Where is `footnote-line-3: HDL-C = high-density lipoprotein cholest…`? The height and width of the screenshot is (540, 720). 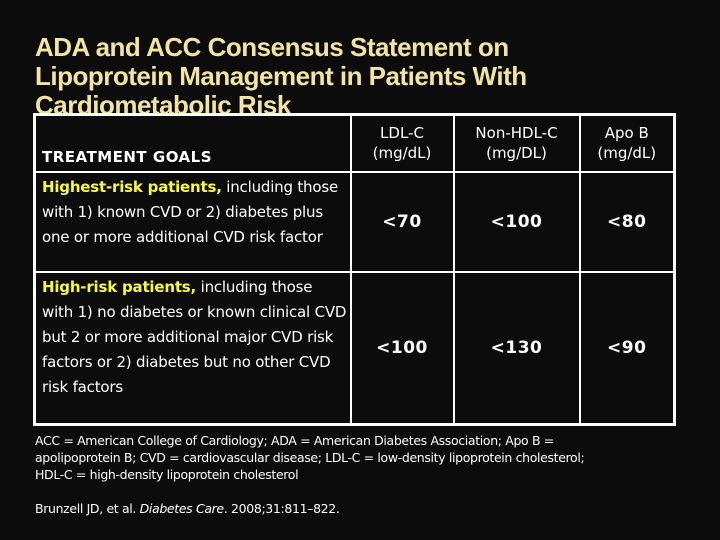 footnote-line-3: HDL-C = high-density lipoprotein cholest… is located at coordinates (167, 474).